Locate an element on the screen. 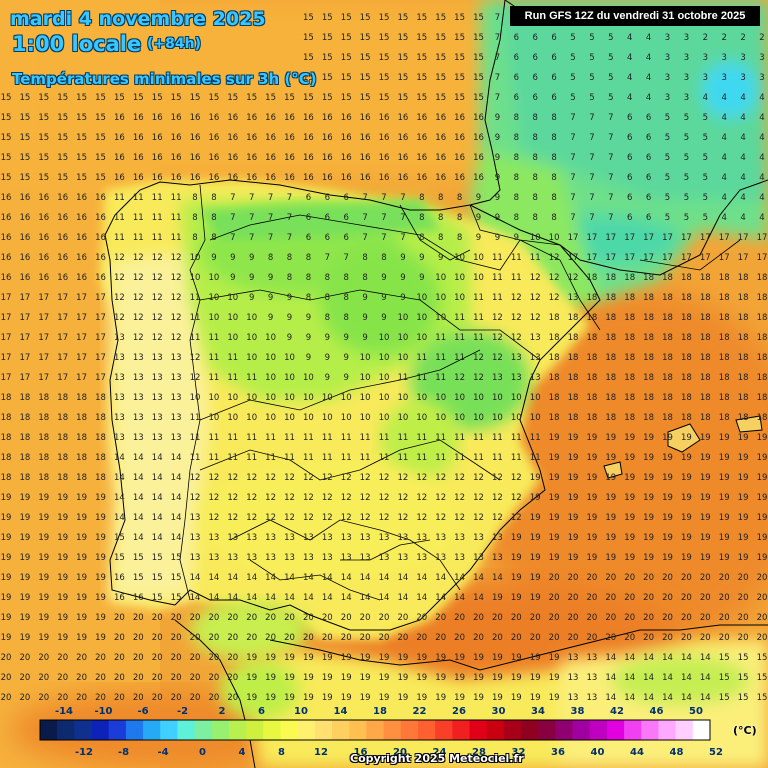  svg-text: 6 is located at coordinates (553, 98).